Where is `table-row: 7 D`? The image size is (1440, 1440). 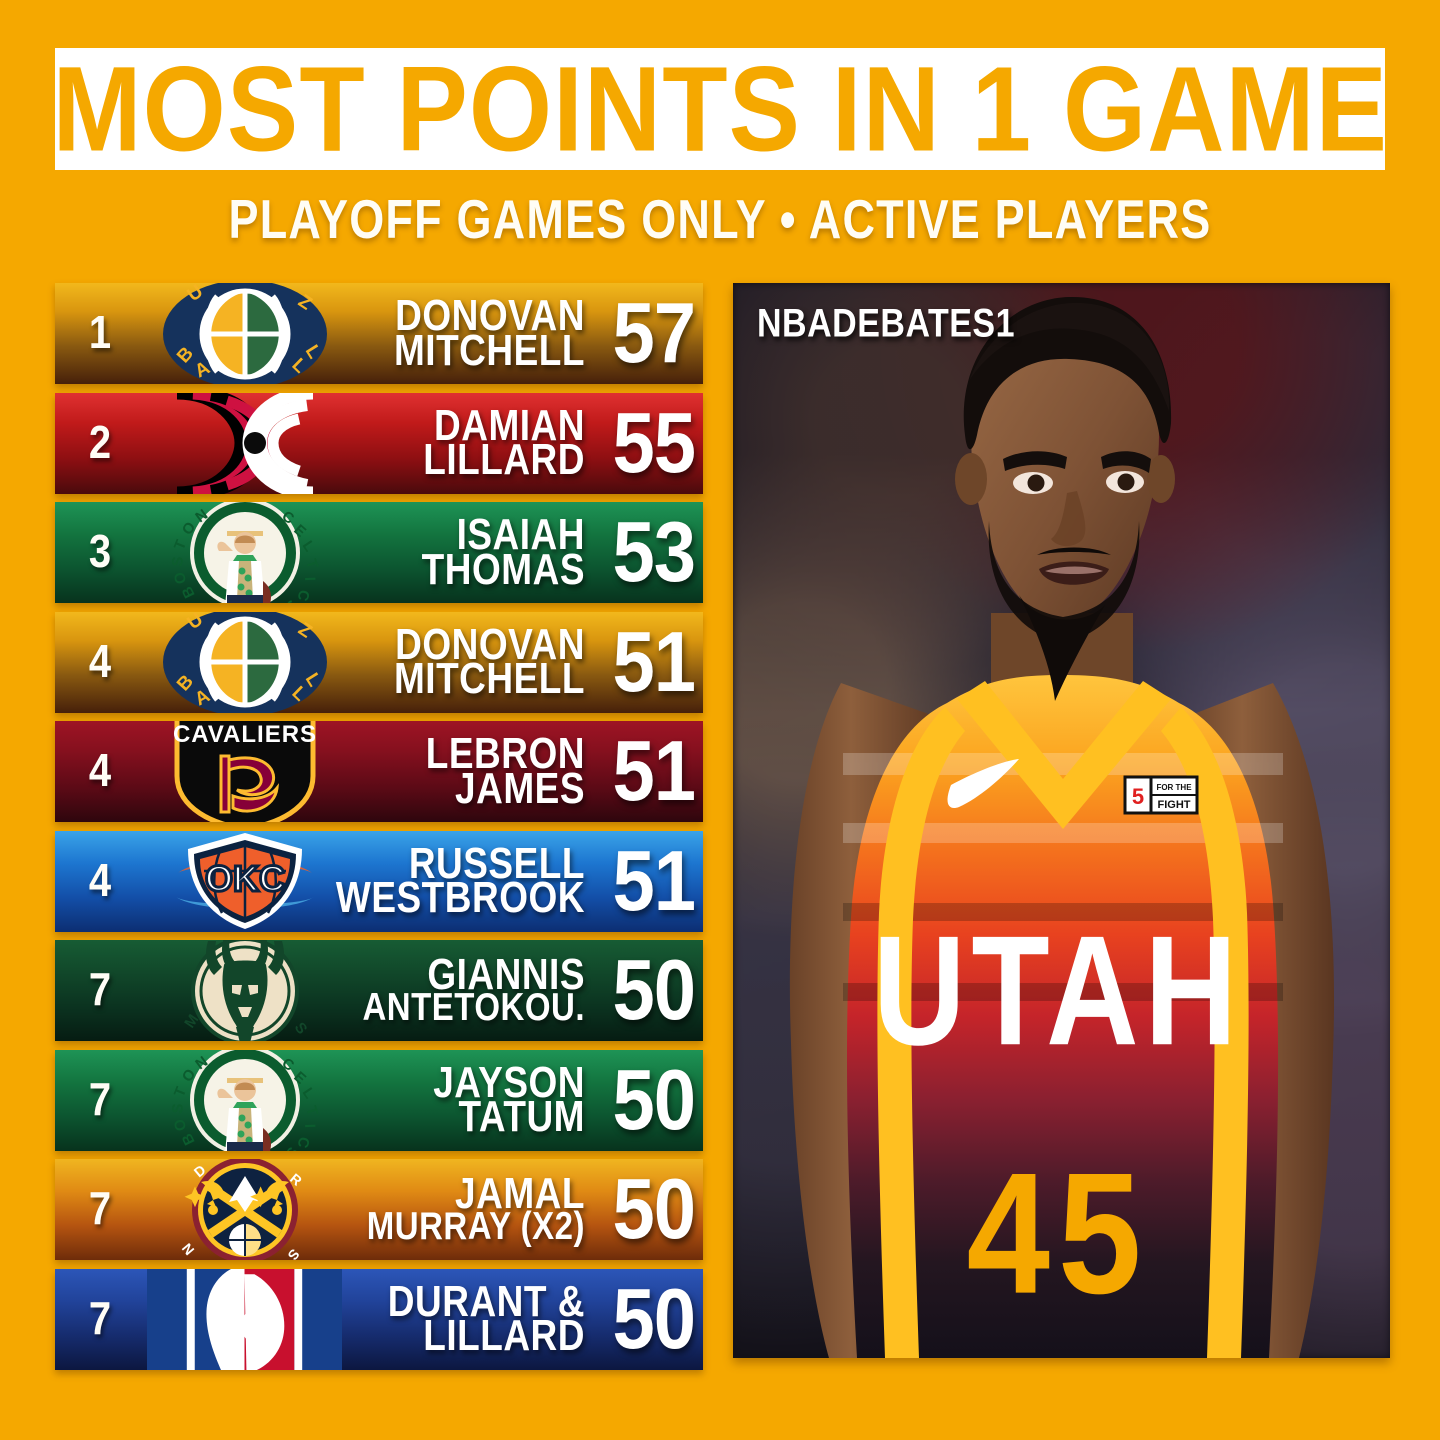
table-row: 7 D is located at coordinates (379, 1209).